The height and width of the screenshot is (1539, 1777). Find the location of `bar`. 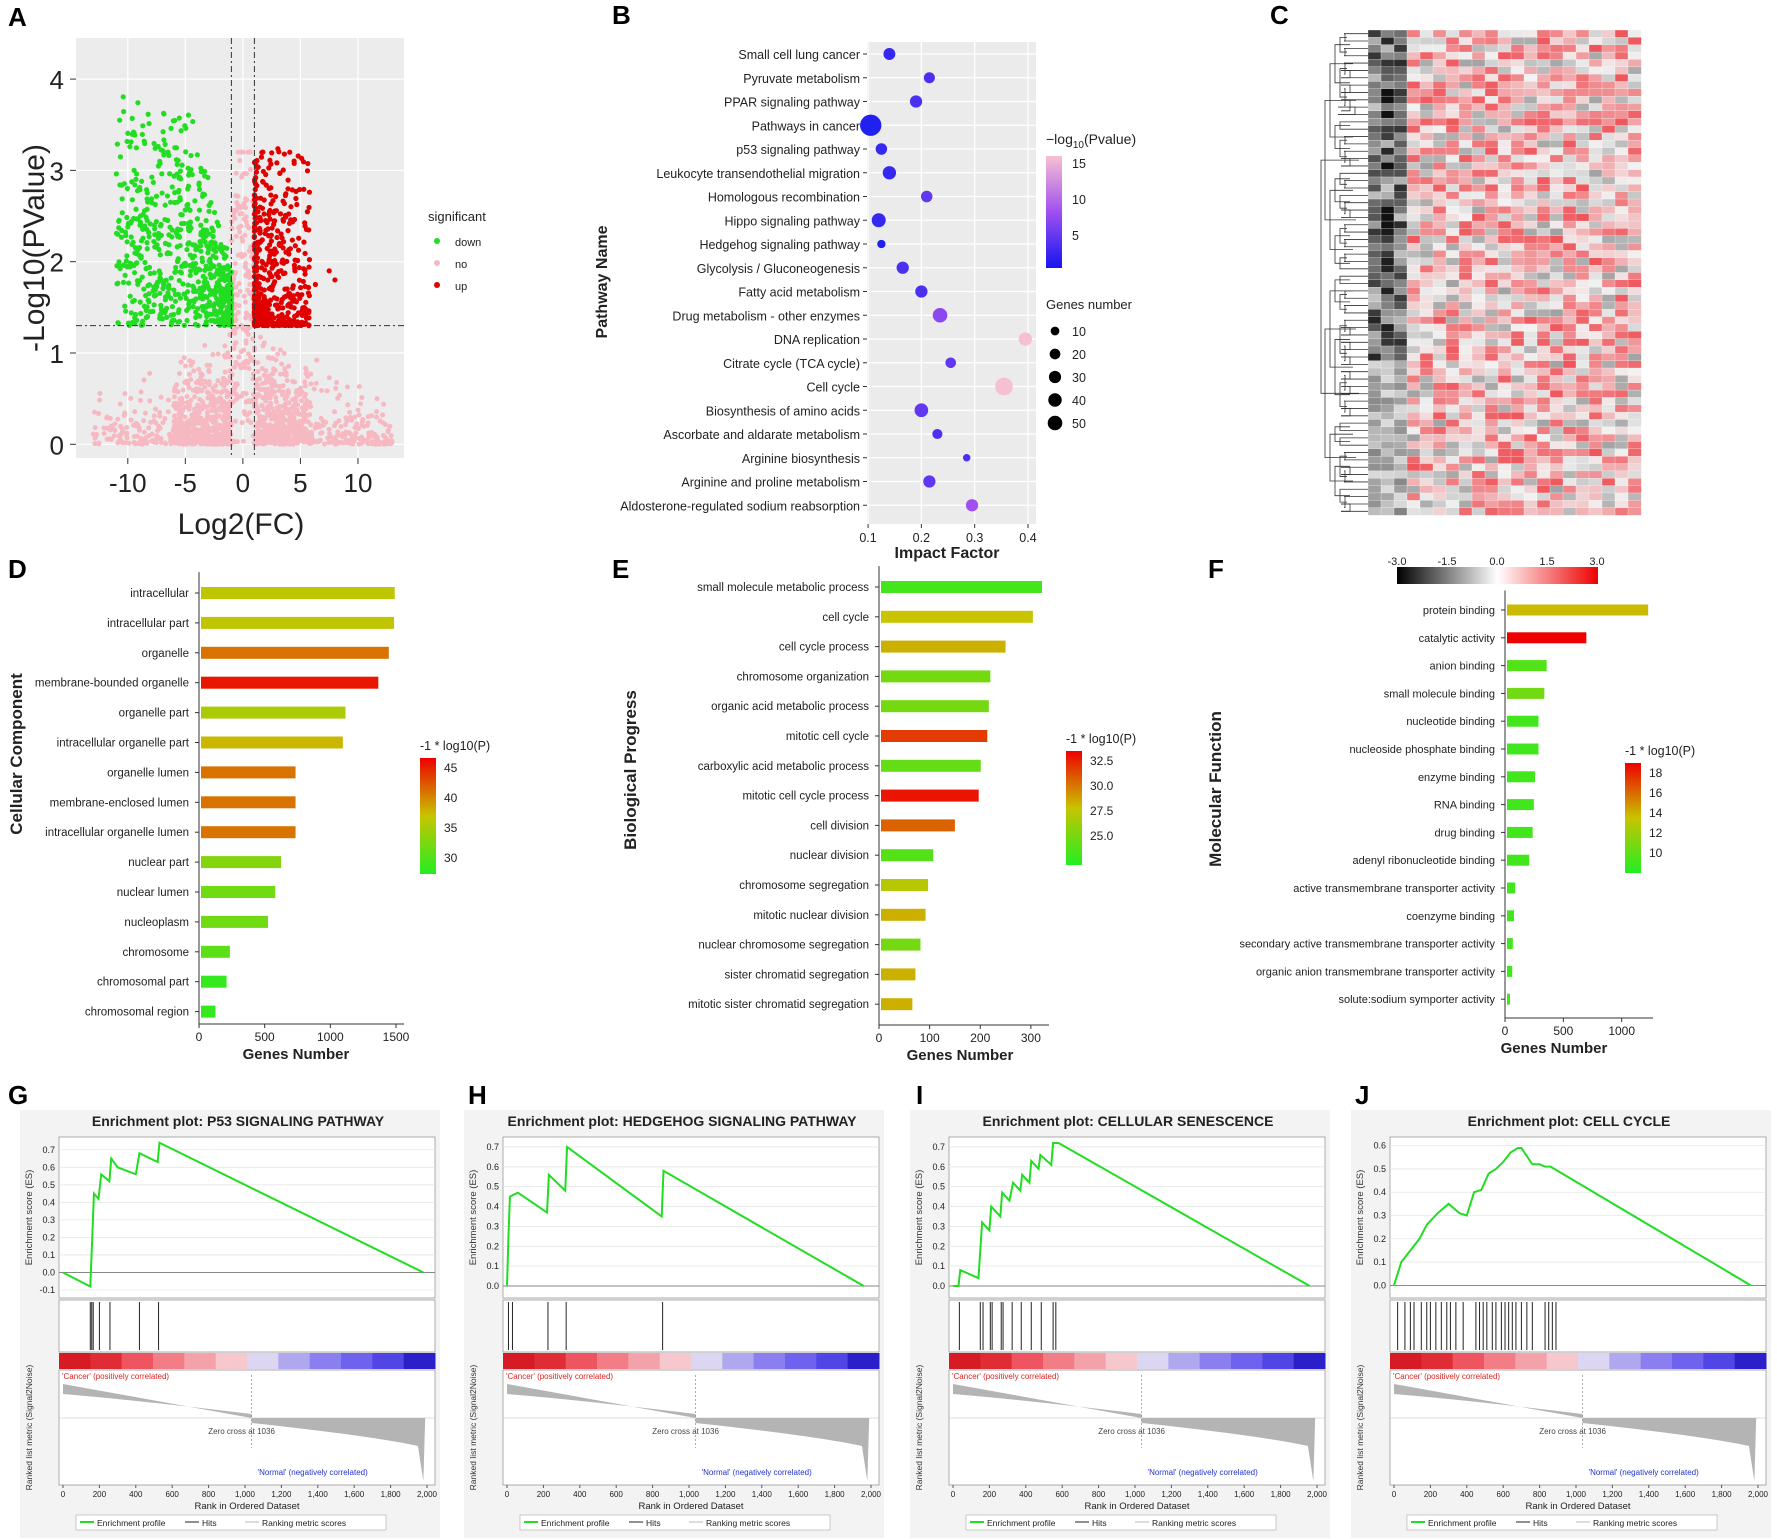

bar is located at coordinates (1510, 916).